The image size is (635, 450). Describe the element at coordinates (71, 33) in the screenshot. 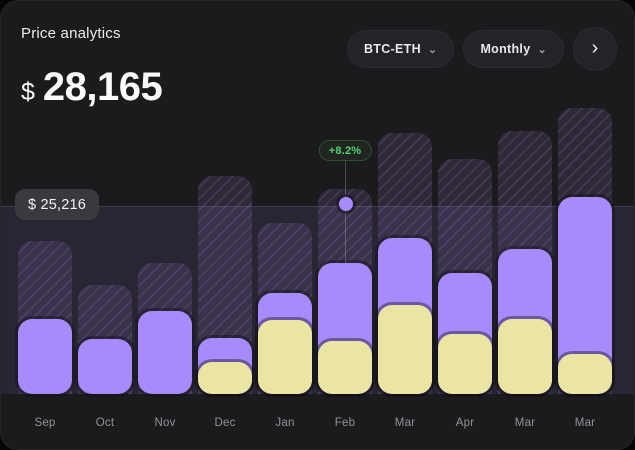

I see `page-title: Price analytics` at that location.